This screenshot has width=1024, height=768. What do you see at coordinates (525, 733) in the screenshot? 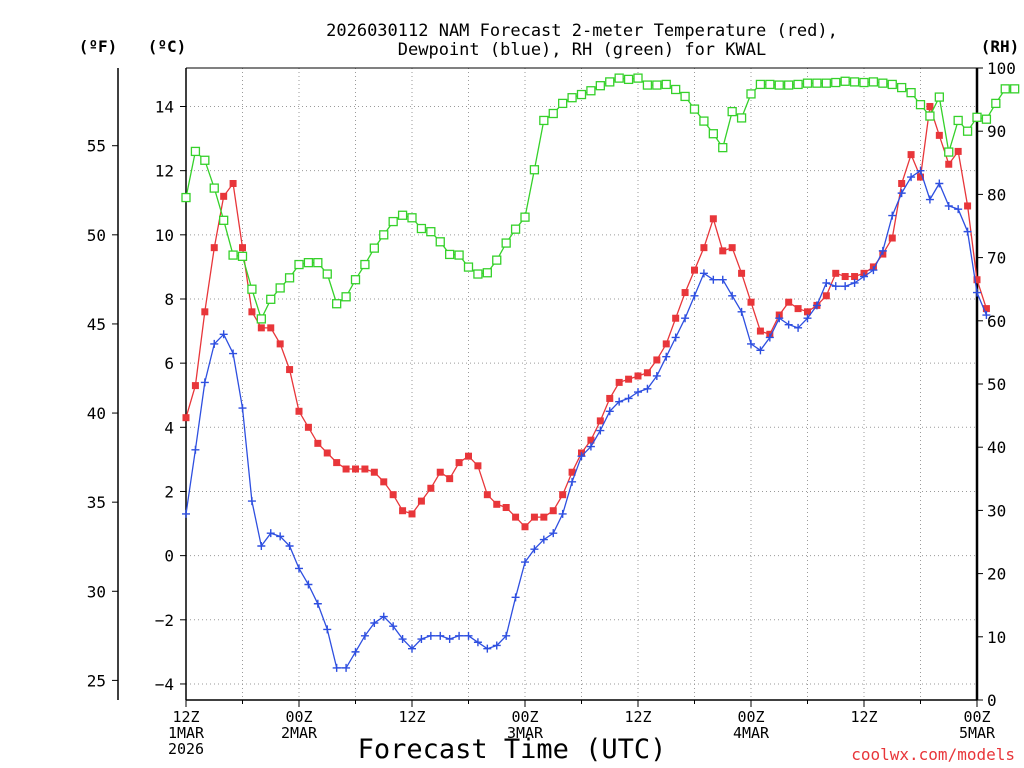
I see `x-tick-label: 3MAR` at bounding box center [525, 733].